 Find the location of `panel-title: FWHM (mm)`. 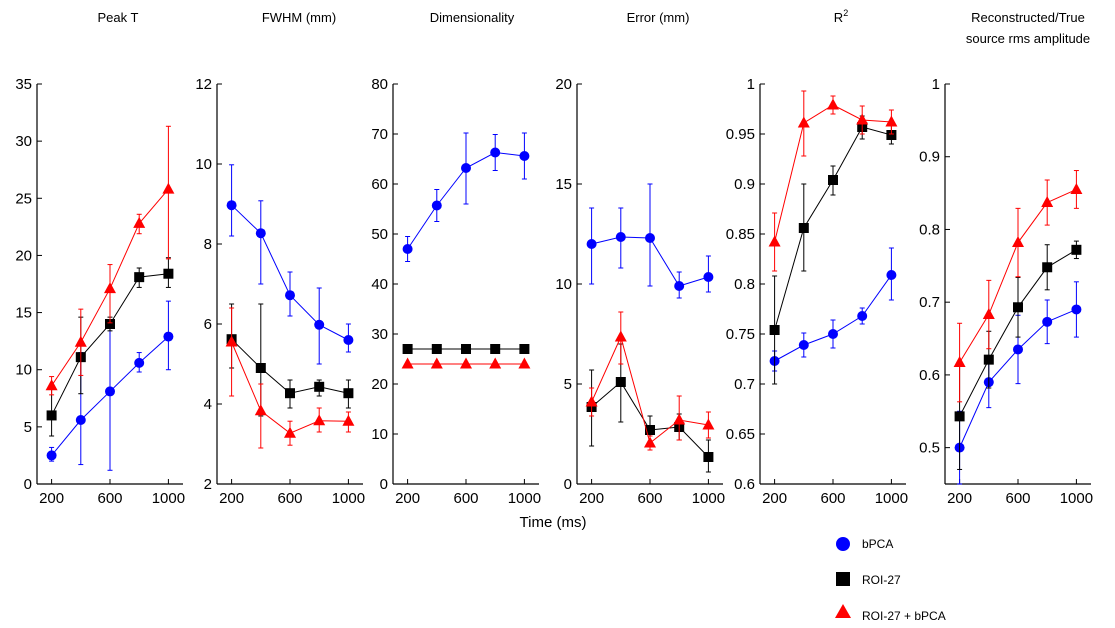

panel-title: FWHM (mm) is located at coordinates (299, 17).